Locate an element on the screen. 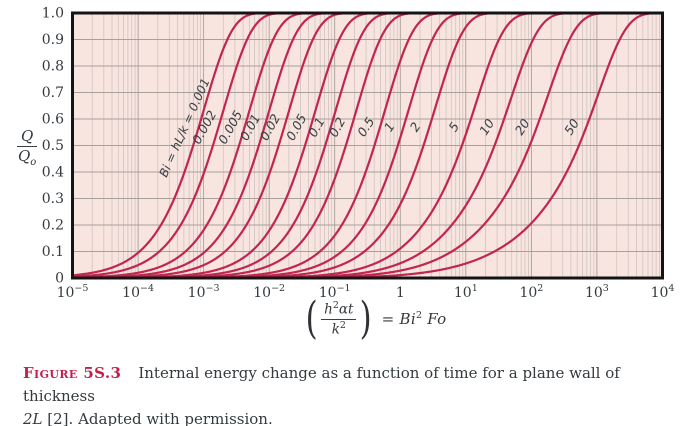 Image resolution: width=691 pixels, height=426 pixels. x-title-rhs: = Bi2 Fo is located at coordinates (414, 319).